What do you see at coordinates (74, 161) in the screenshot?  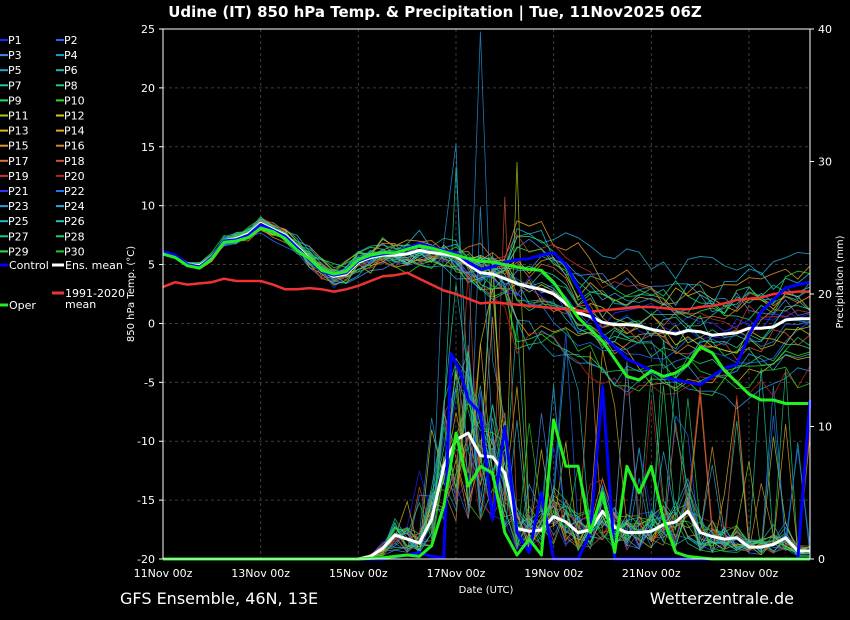 I see `legend-label: P18` at bounding box center [74, 161].